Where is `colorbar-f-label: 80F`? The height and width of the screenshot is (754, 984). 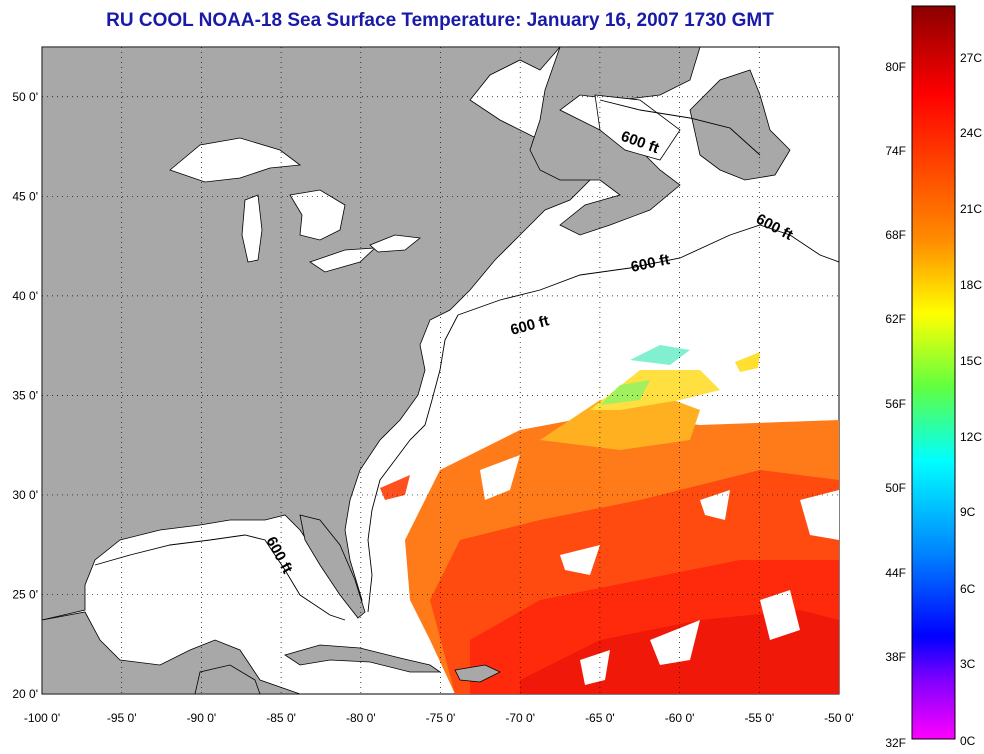
colorbar-f-label: 80F is located at coordinates (895, 67).